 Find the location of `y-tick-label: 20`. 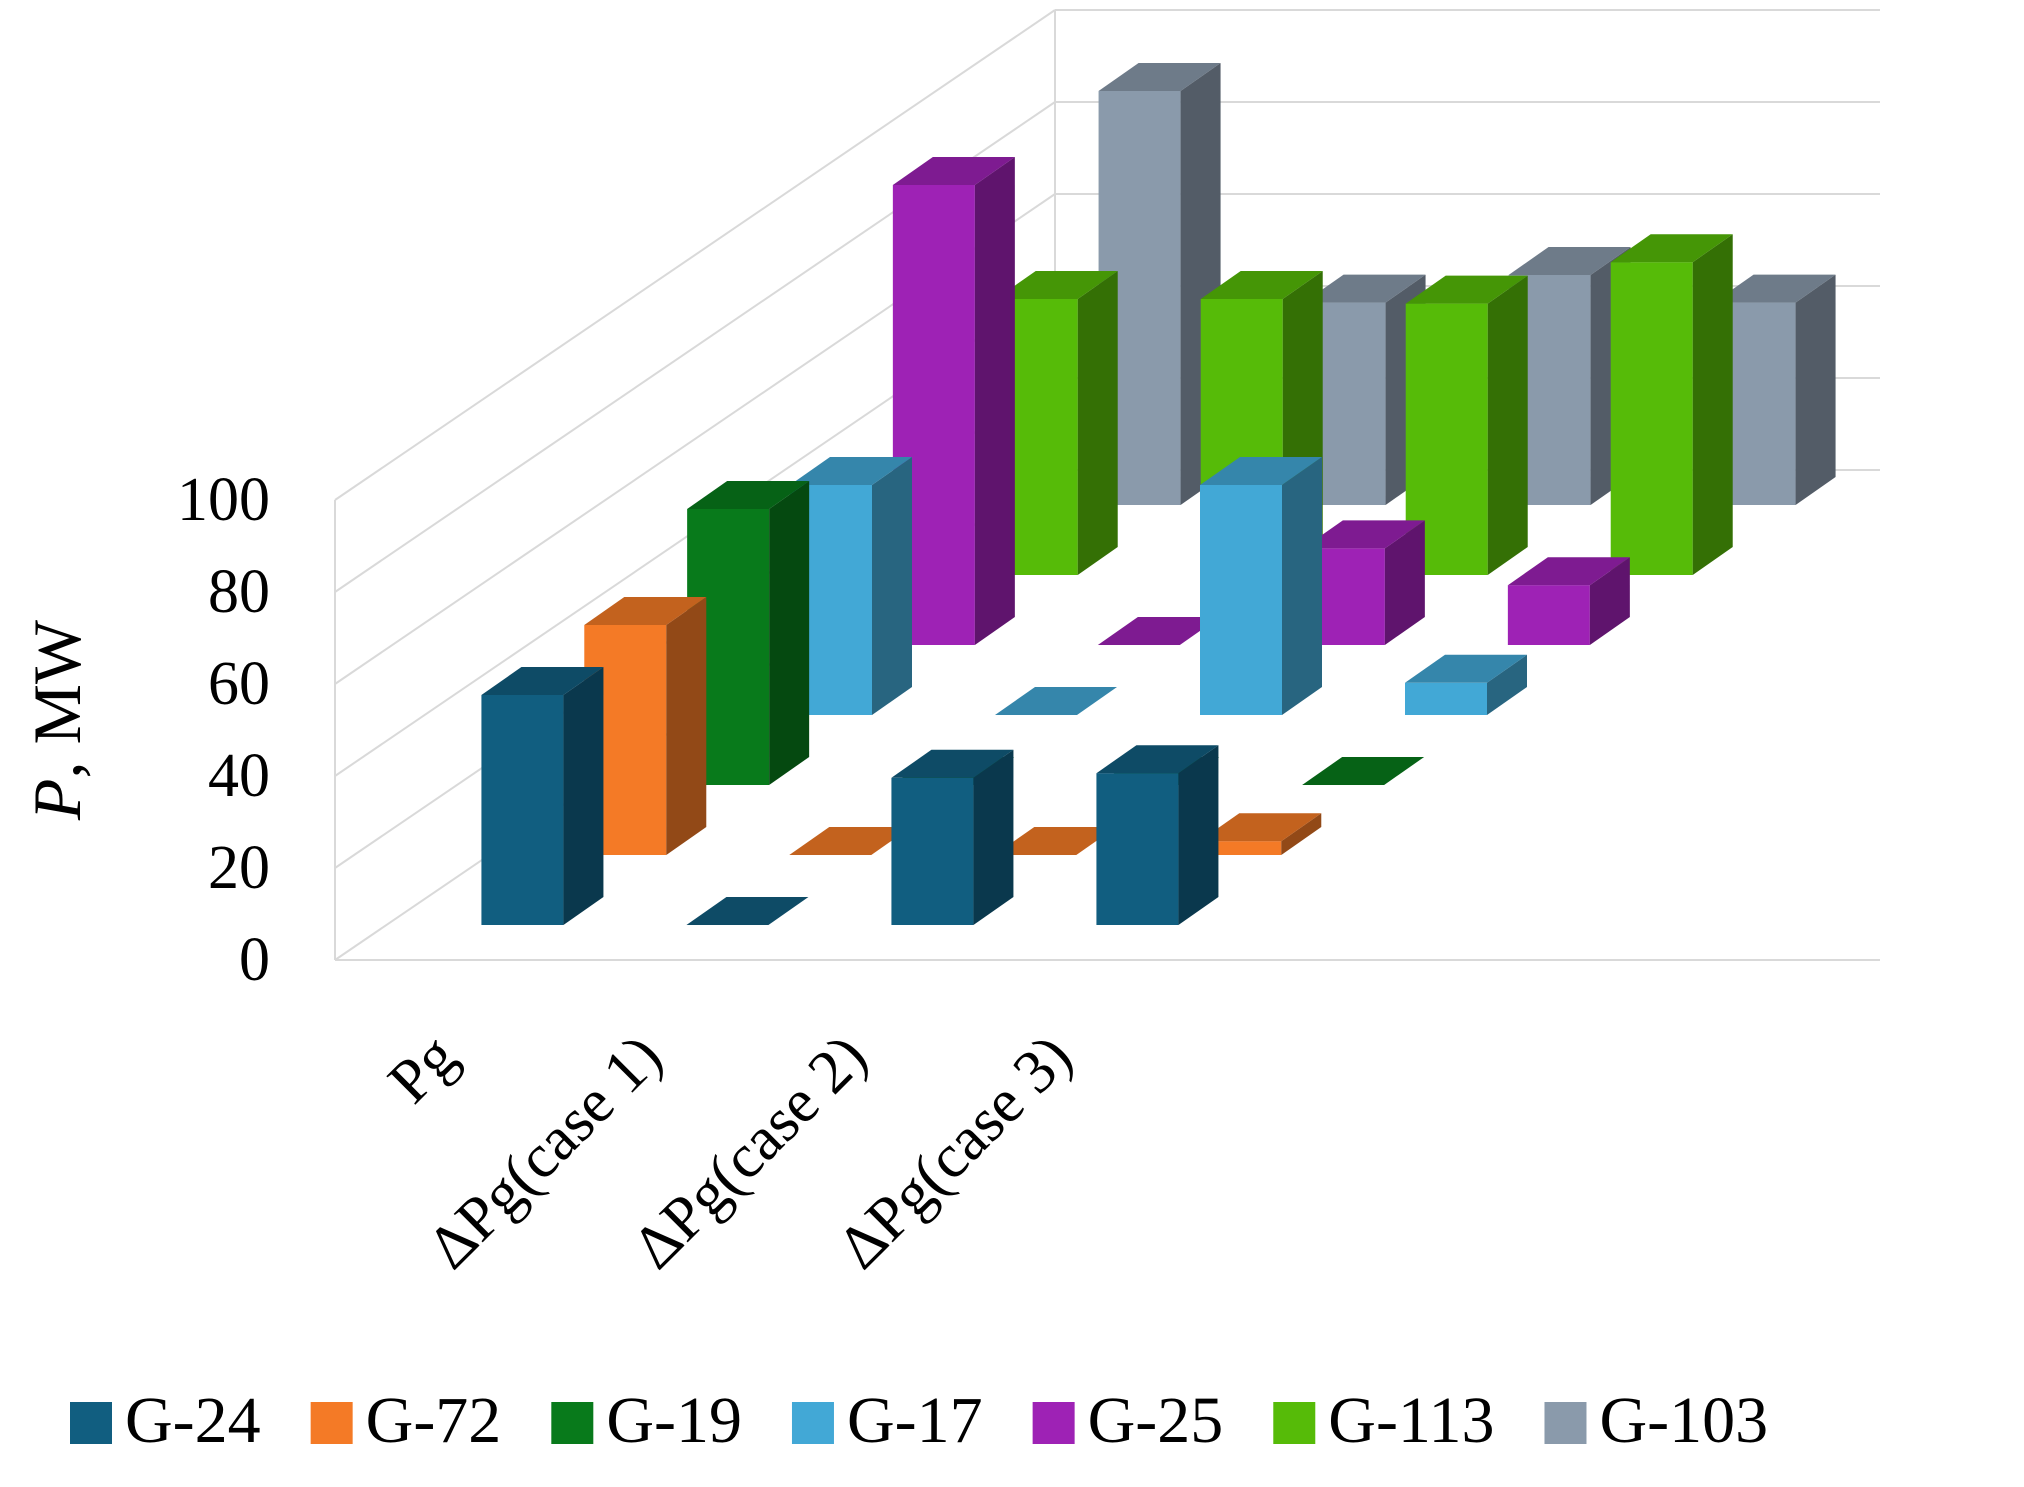

y-tick-label: 20 is located at coordinates (239, 868).